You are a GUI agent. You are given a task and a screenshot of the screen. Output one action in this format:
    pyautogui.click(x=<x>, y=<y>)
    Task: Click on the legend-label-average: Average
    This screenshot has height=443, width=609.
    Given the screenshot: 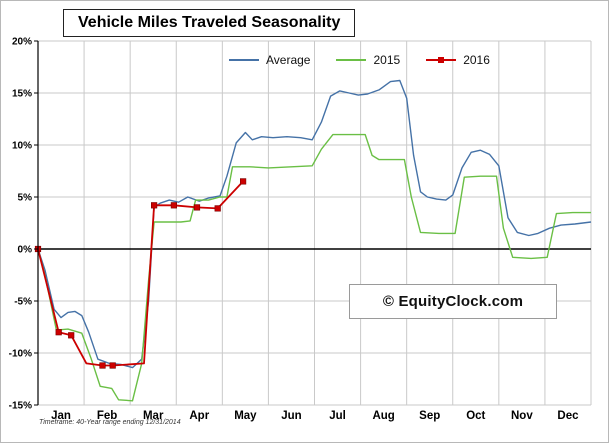 What is the action you would take?
    pyautogui.click(x=288, y=60)
    